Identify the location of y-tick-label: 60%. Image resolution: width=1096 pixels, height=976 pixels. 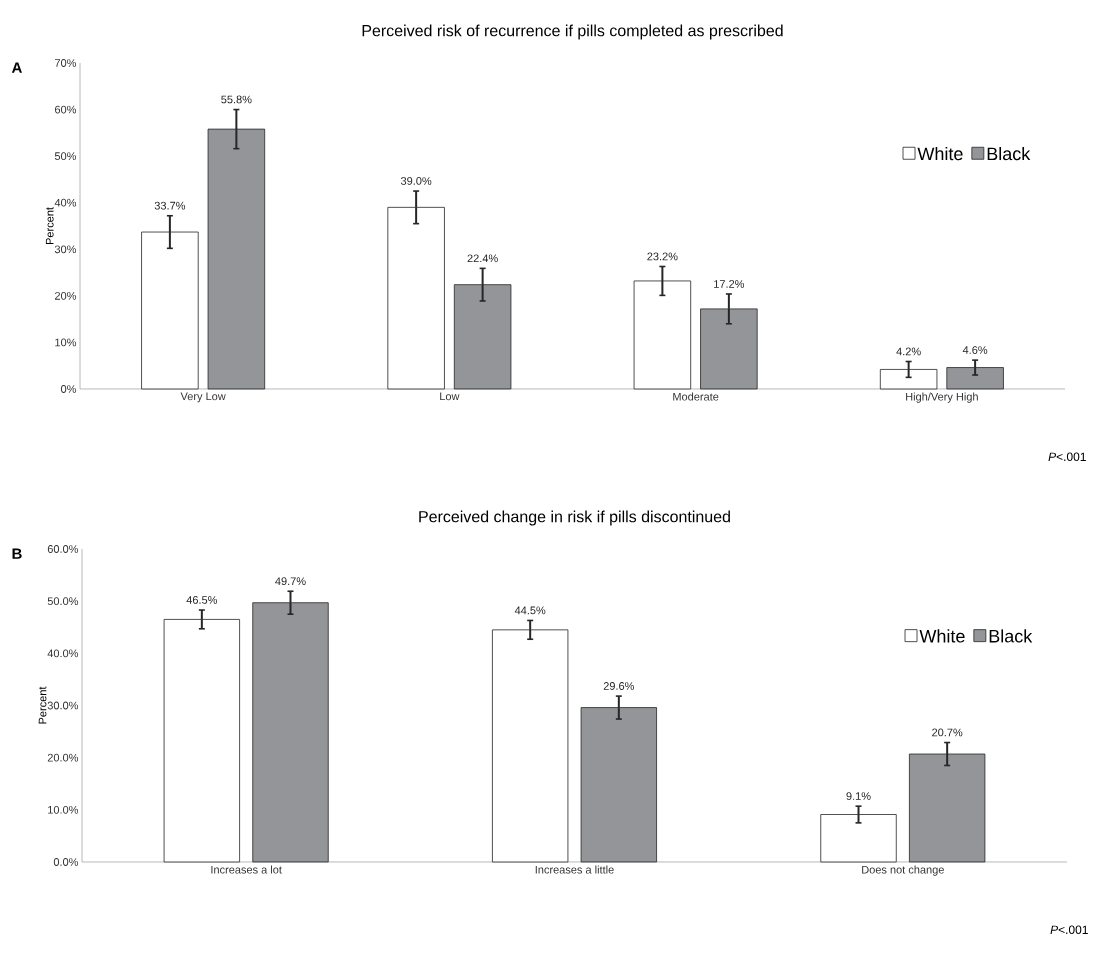
(66, 109).